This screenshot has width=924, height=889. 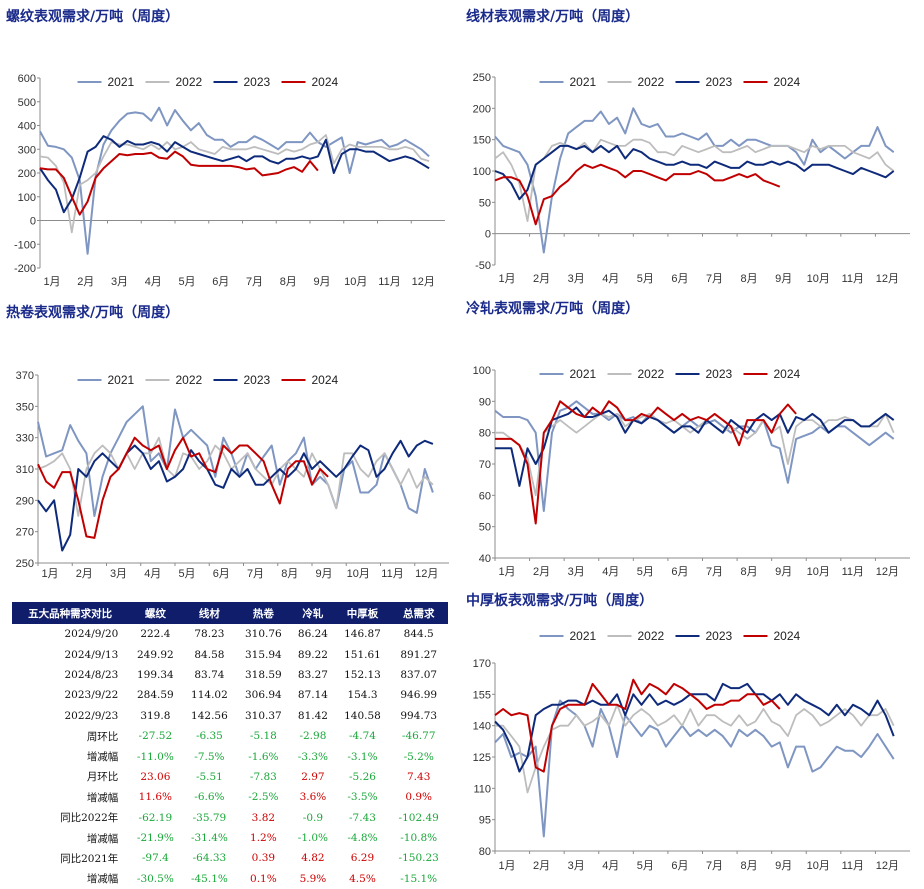 What do you see at coordinates (102, 879) in the screenshot?
I see `row-label: 增减幅` at bounding box center [102, 879].